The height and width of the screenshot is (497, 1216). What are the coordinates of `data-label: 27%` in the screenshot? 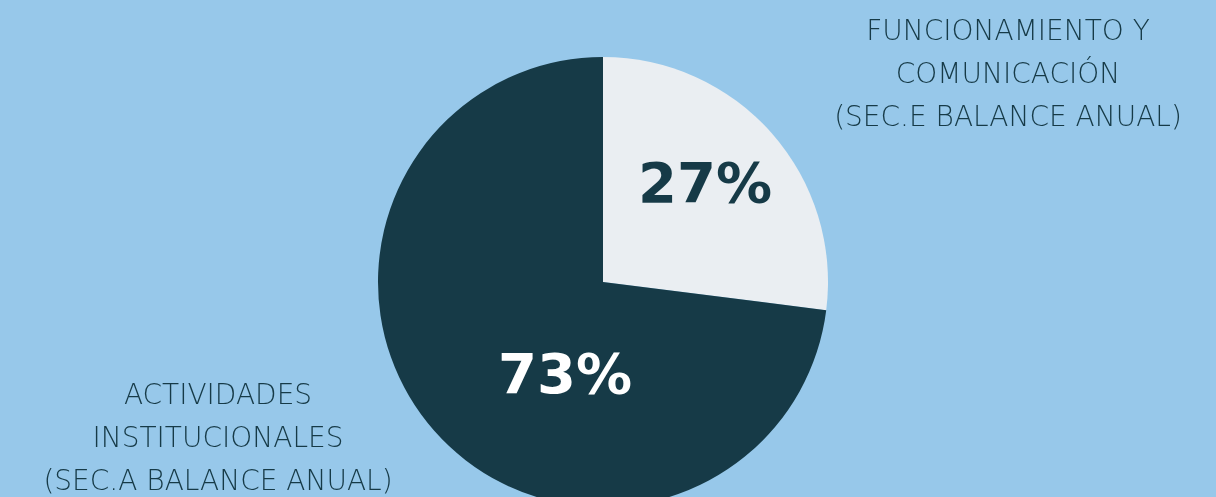 It's located at (705, 182).